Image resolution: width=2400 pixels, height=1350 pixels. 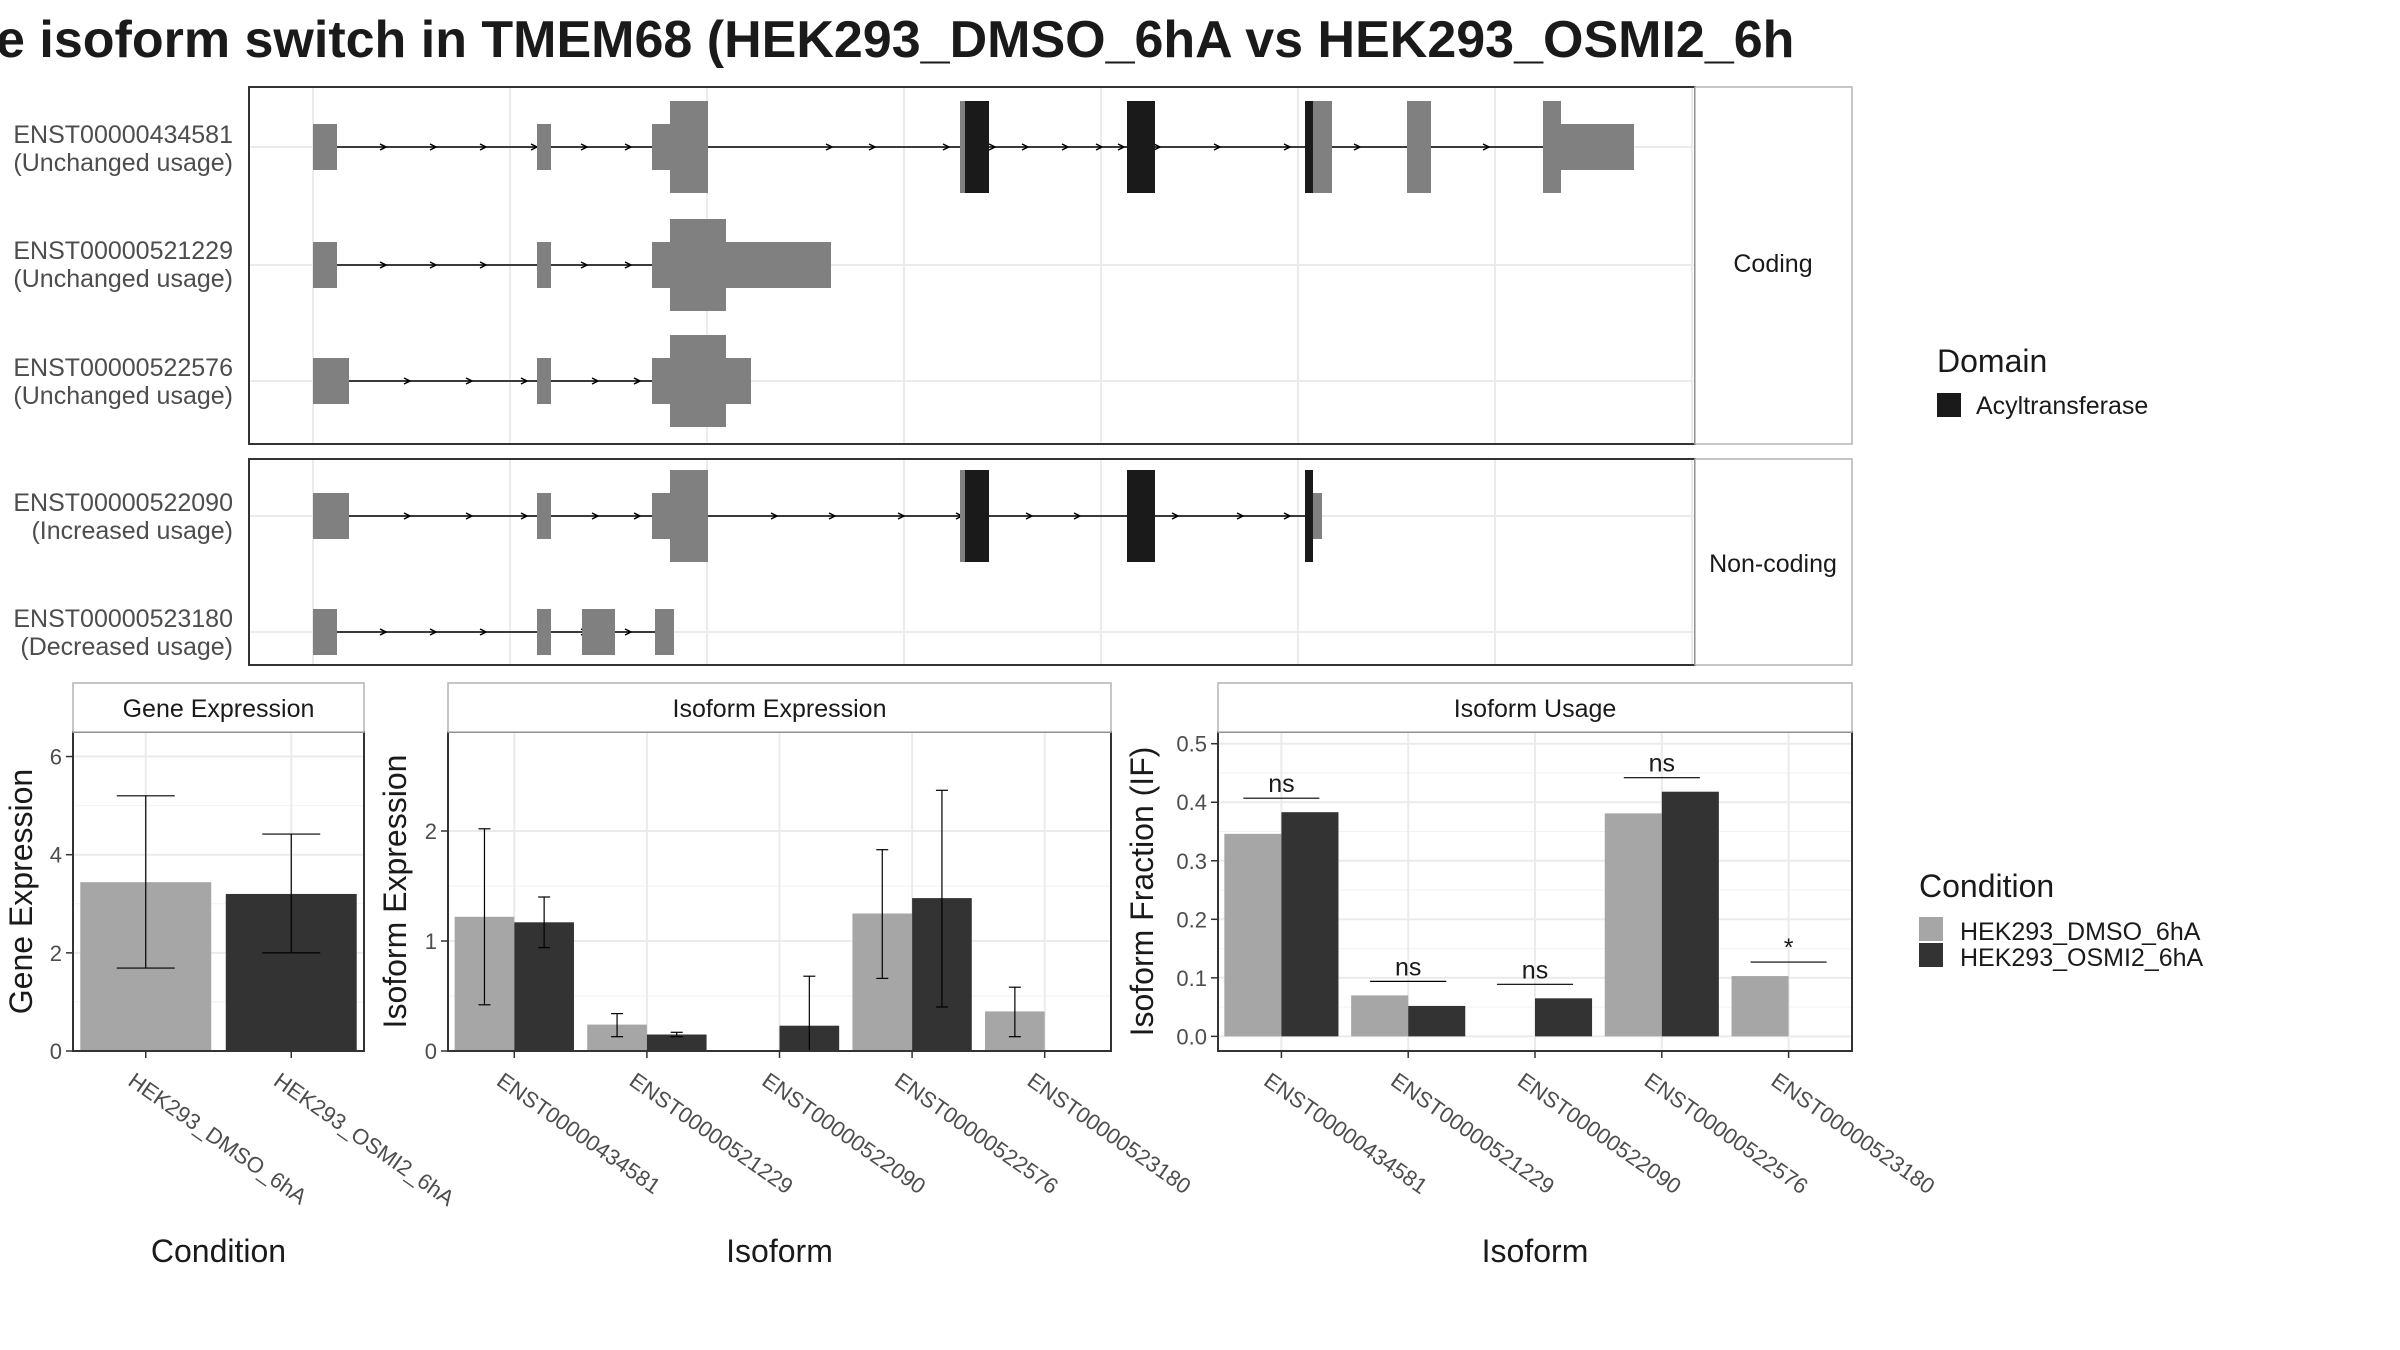 What do you see at coordinates (126, 647) in the screenshot?
I see `transcript-usage-label: (Decreased usage)` at bounding box center [126, 647].